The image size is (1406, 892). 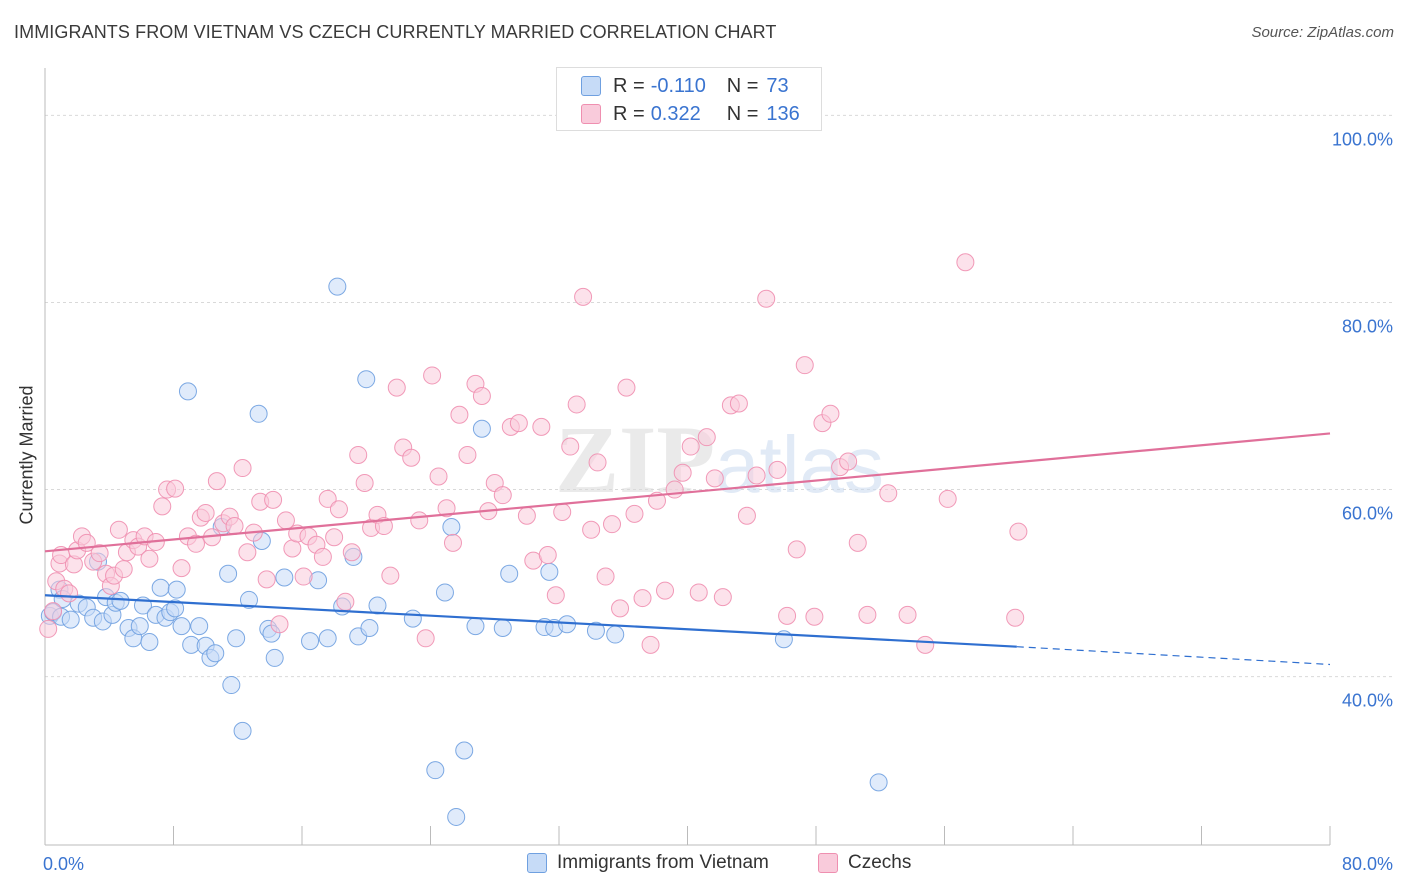 I want to click on series-legend: Immigrants from Vietnam Czechs, so click(x=703, y=865).